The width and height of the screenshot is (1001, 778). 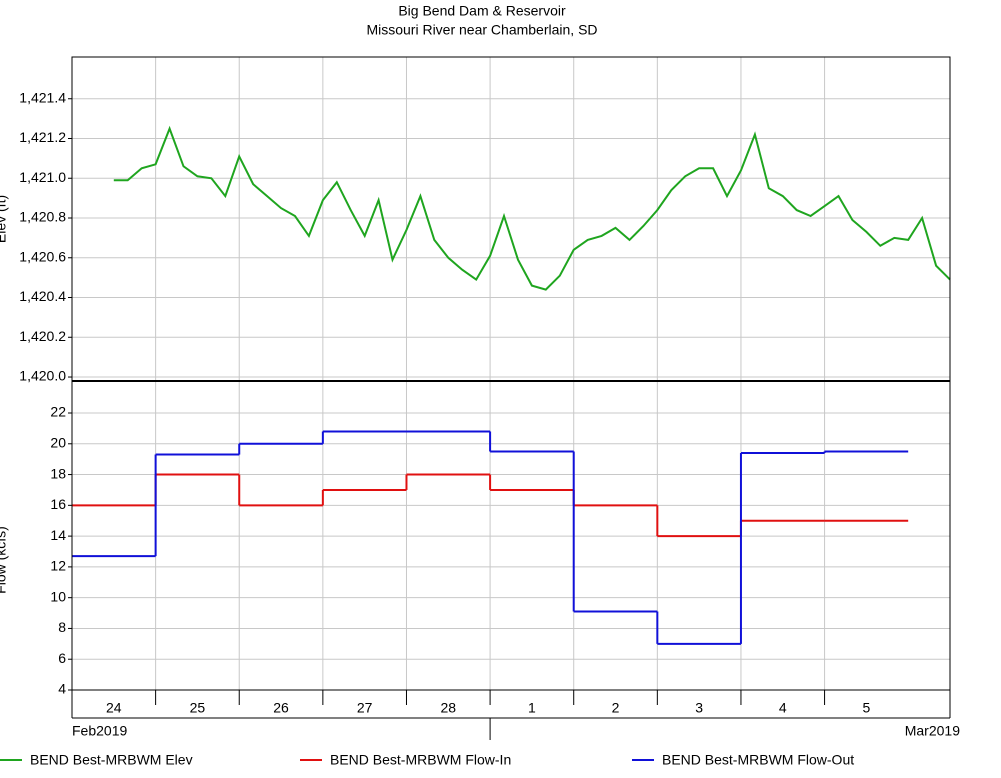 I want to click on y-tick-label: 1,420.8, so click(x=42, y=217).